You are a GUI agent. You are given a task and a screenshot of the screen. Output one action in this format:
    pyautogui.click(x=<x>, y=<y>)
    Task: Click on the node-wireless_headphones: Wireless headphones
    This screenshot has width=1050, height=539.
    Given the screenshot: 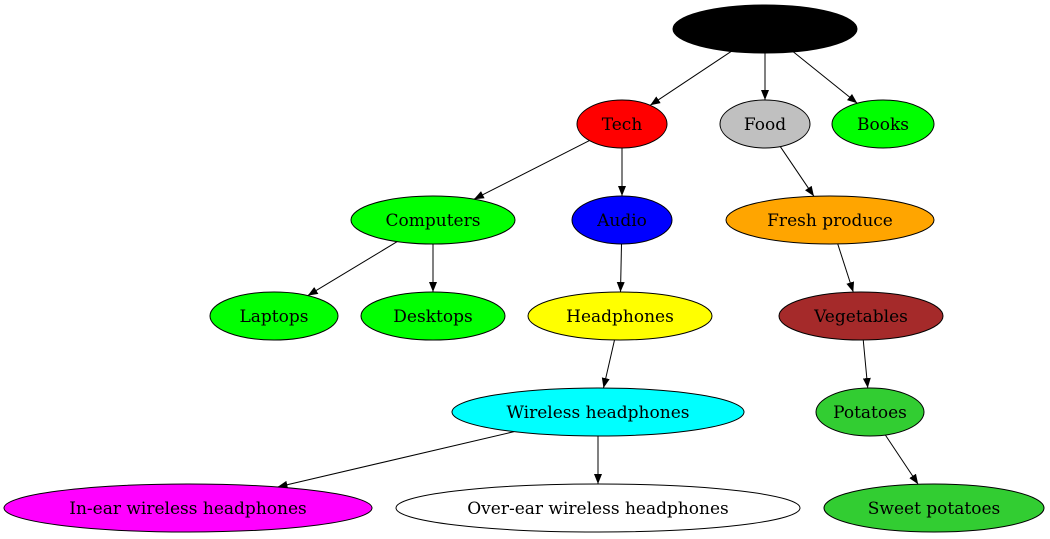 What is the action you would take?
    pyautogui.click(x=598, y=412)
    